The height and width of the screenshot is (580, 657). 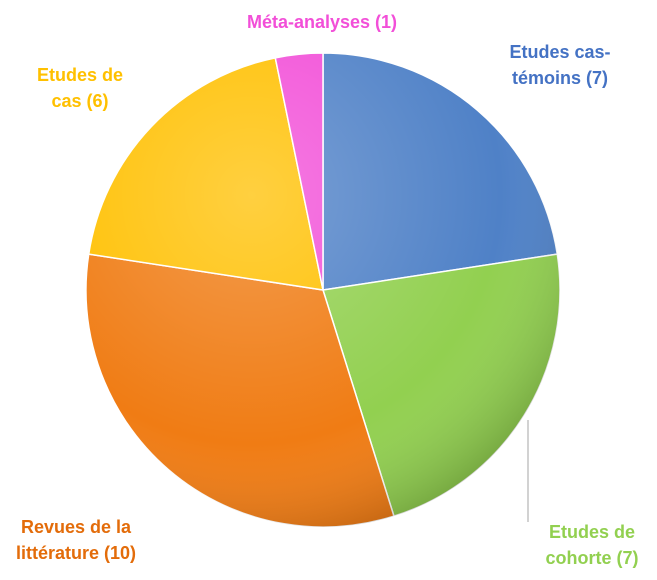 What do you see at coordinates (80, 88) in the screenshot?
I see `slice-label: Etudes de cas (6)` at bounding box center [80, 88].